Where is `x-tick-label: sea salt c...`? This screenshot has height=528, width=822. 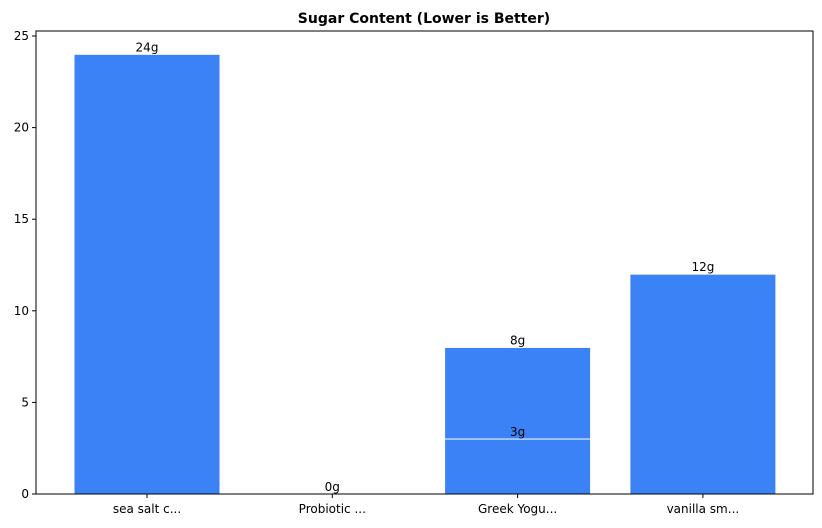 x-tick-label: sea salt c... is located at coordinates (147, 509).